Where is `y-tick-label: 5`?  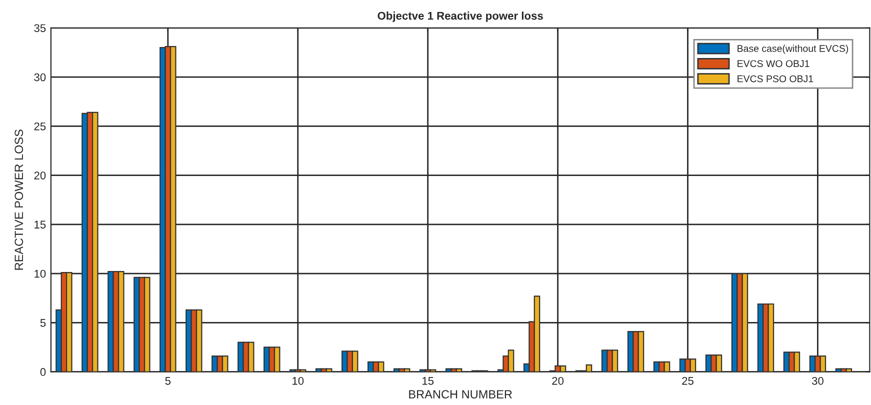 y-tick-label: 5 is located at coordinates (43, 323).